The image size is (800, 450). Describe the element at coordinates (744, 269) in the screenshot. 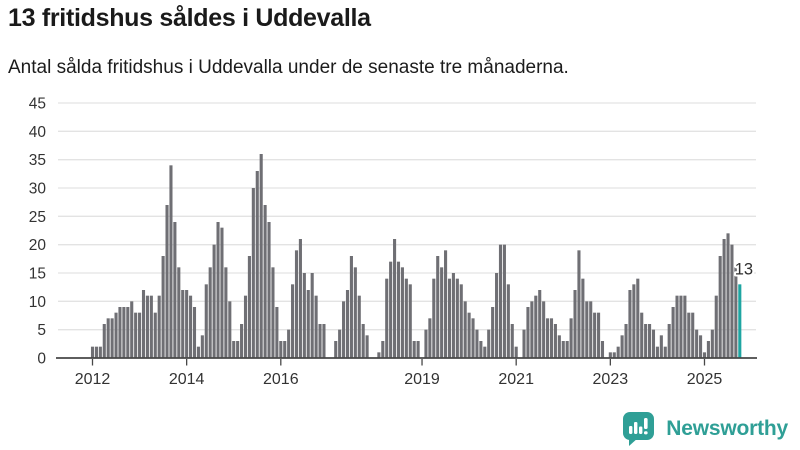

I see `highlight-value-label: 13` at that location.